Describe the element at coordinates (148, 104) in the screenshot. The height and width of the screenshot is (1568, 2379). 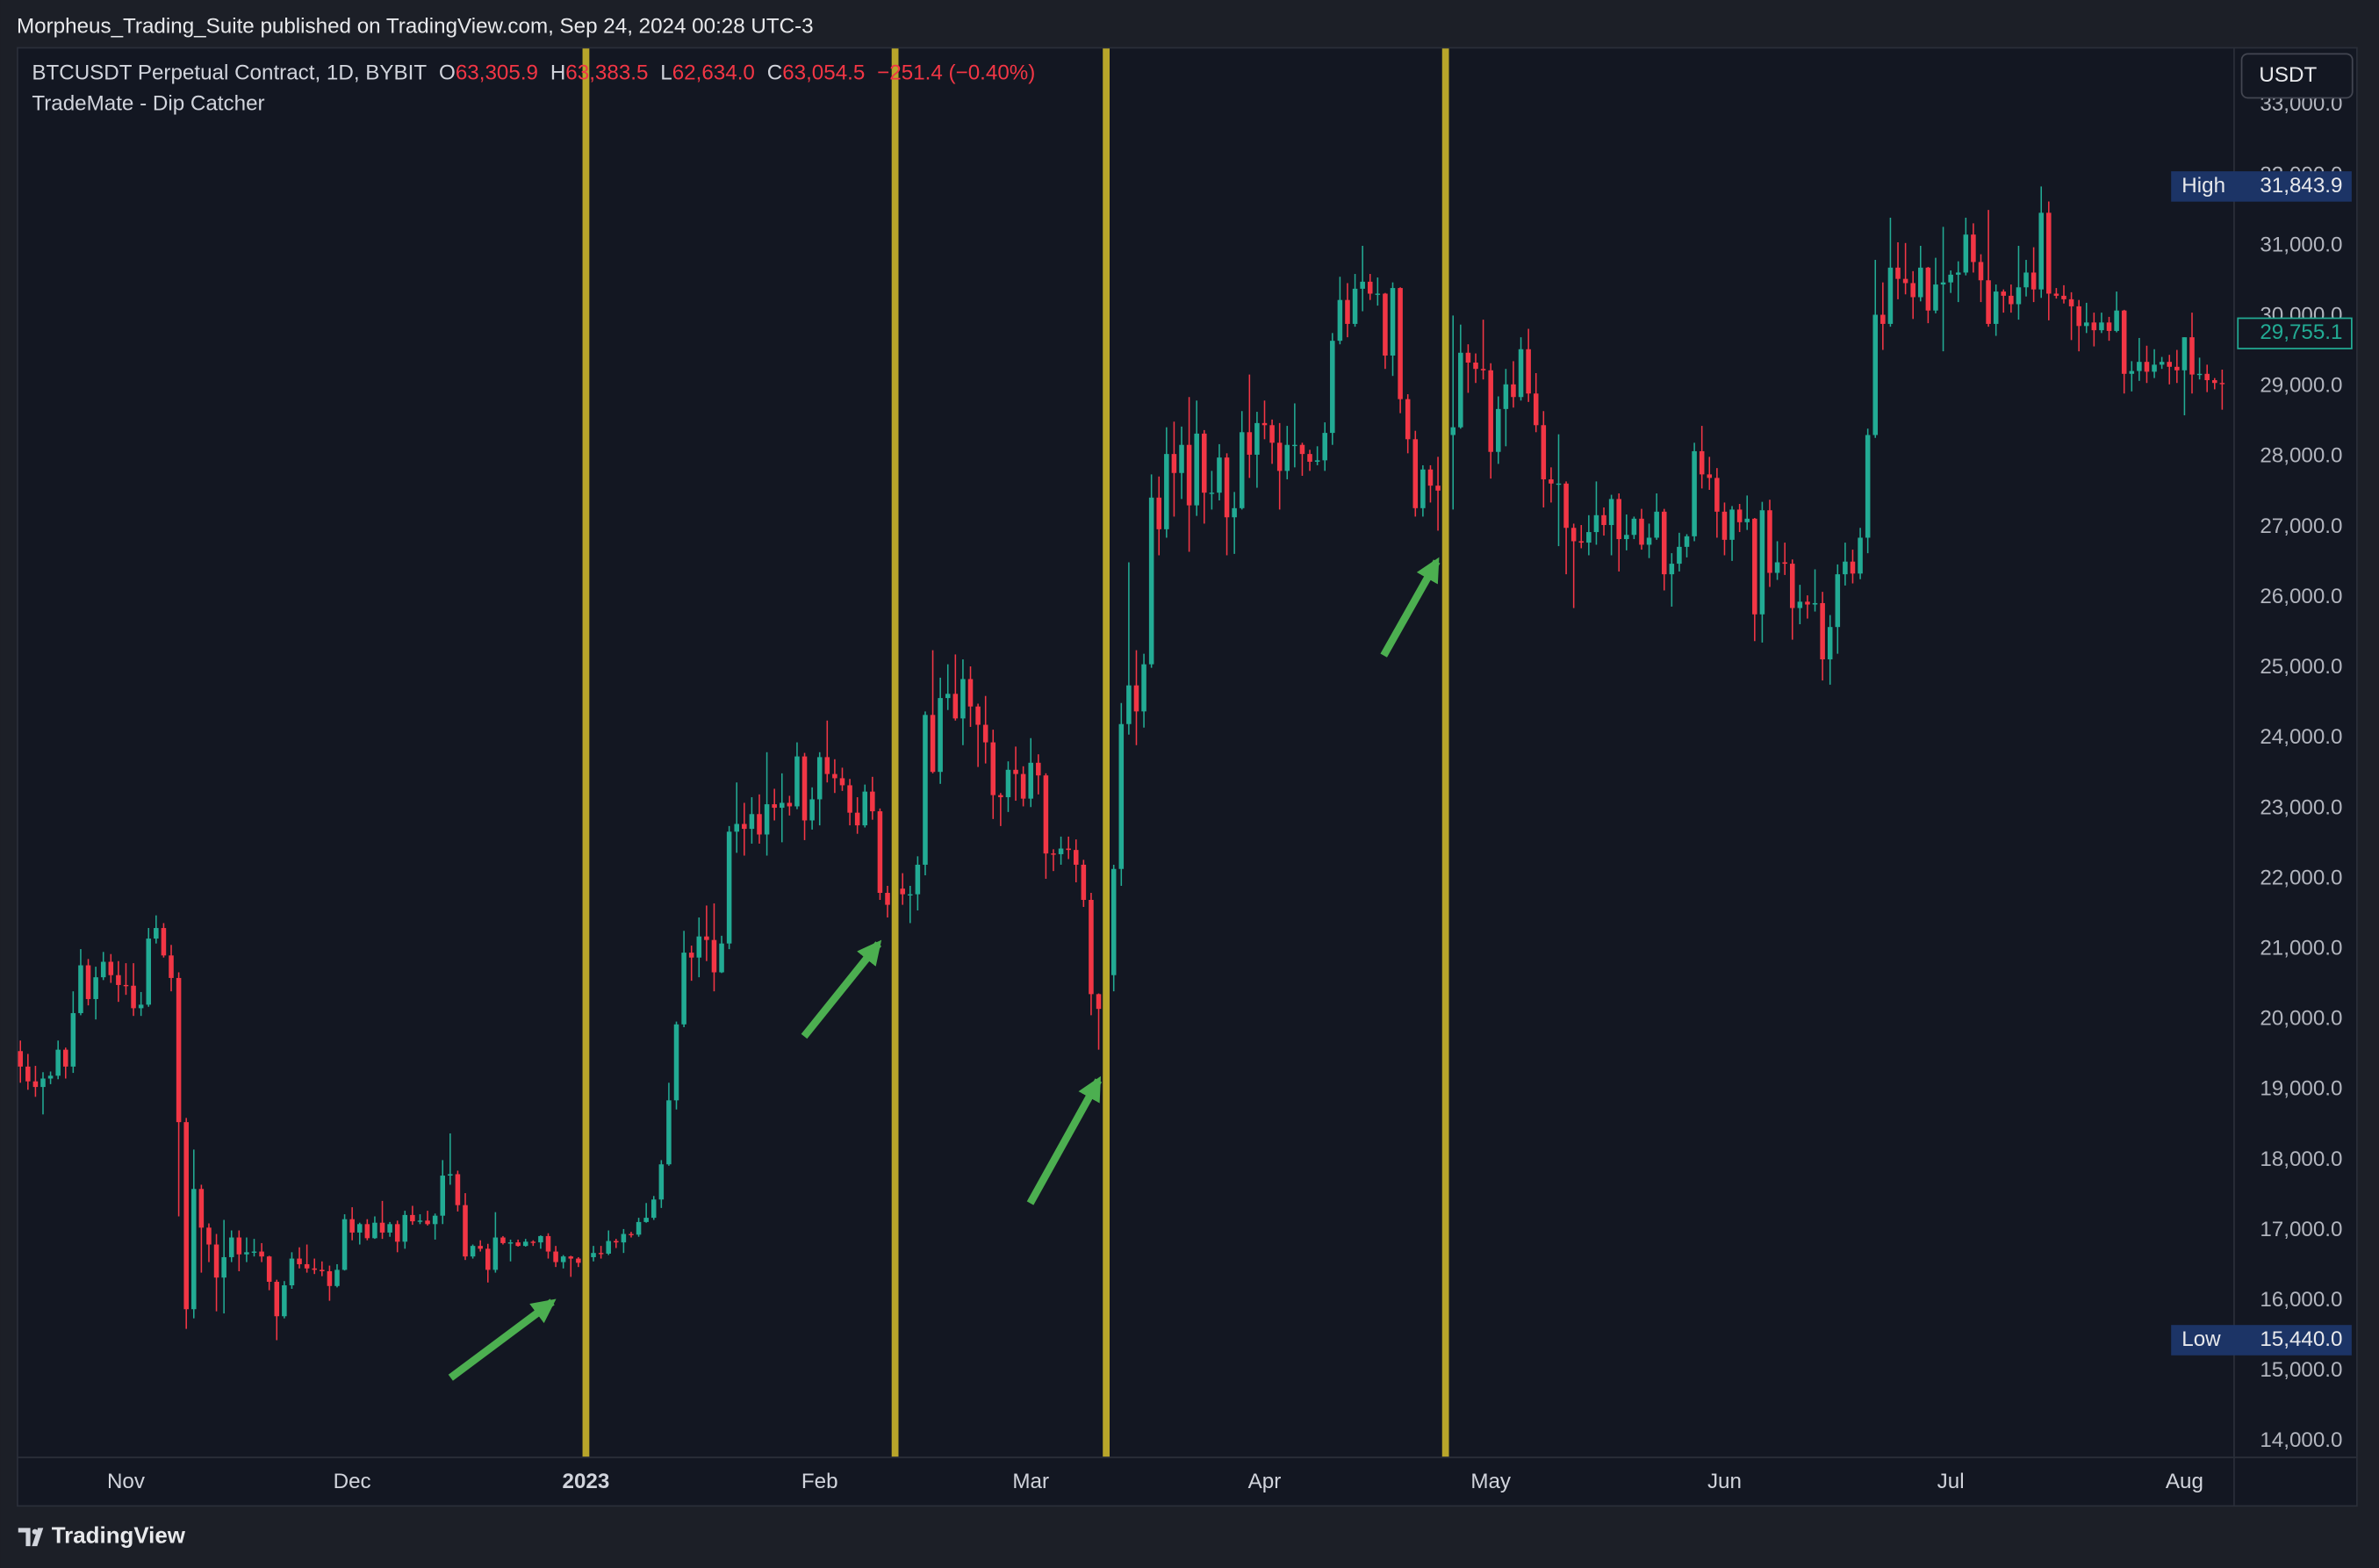
I see `indicator-name: TradeMate - Dip Catcher` at that location.